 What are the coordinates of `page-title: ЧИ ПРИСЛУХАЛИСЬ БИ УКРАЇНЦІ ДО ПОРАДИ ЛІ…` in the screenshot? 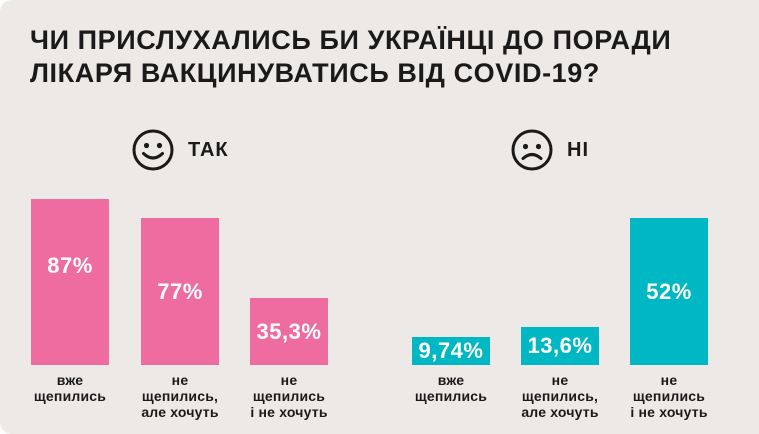 It's located at (350, 57).